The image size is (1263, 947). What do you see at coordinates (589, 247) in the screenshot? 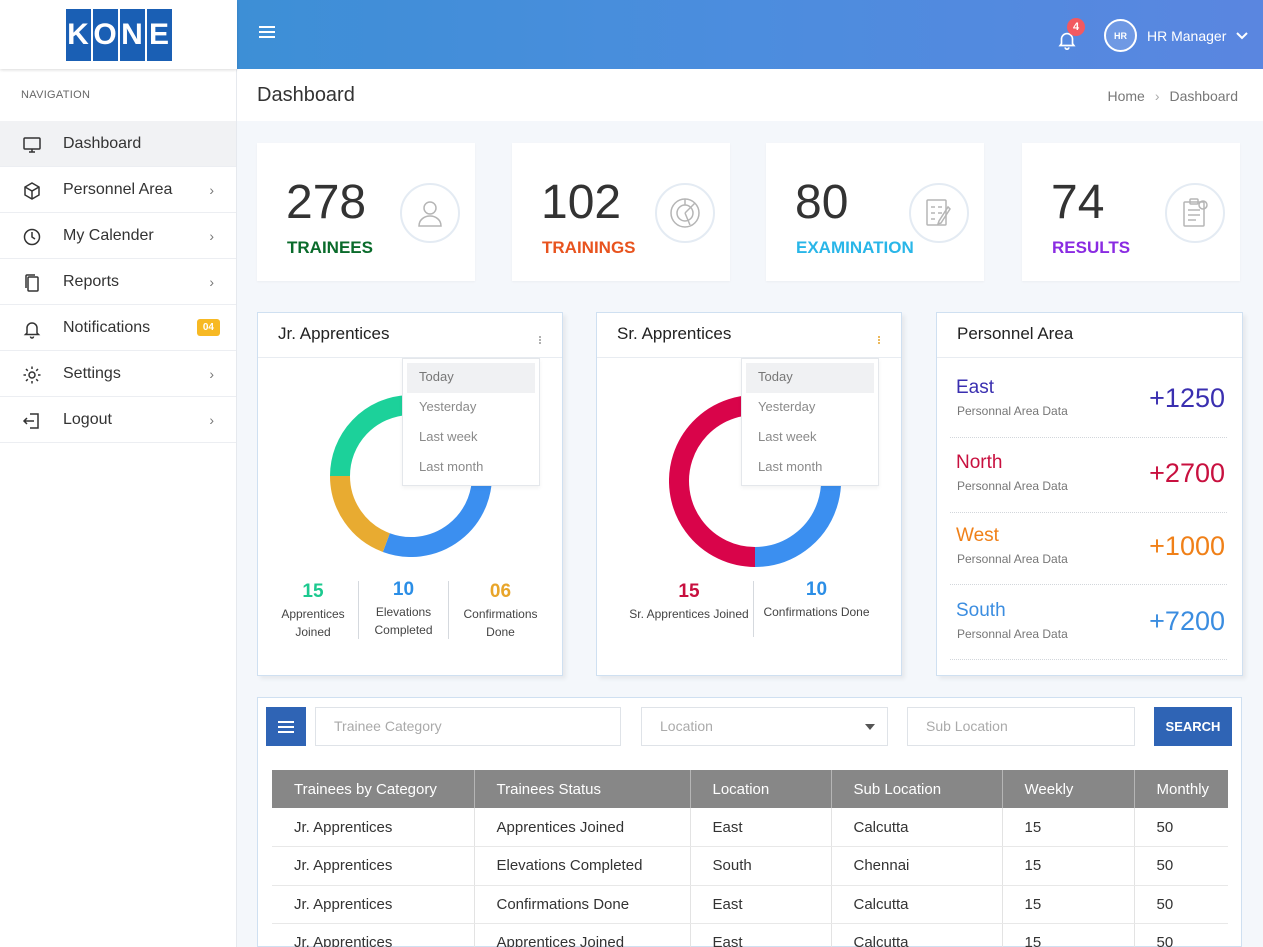
I see `stat-label: TRAININGS` at bounding box center [589, 247].